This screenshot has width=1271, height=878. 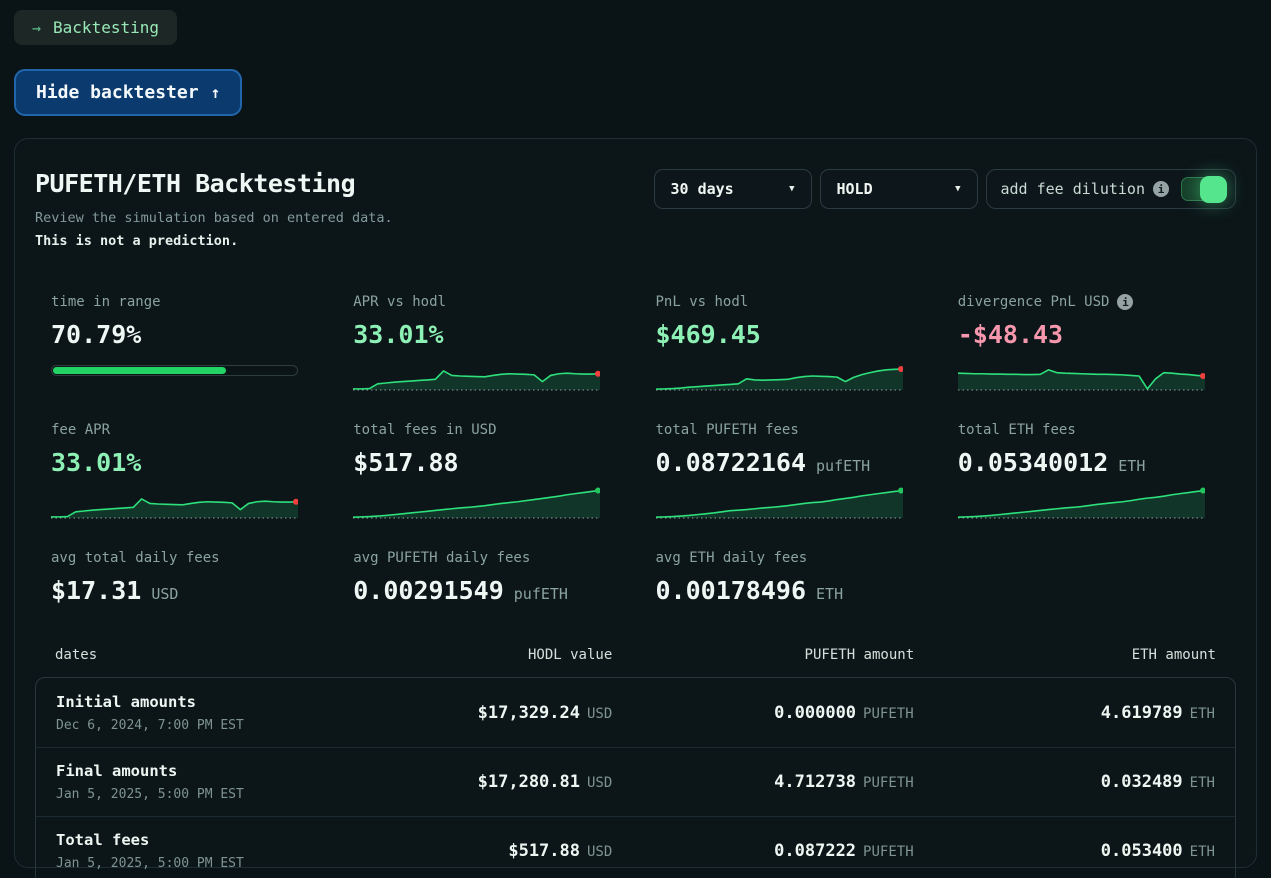 What do you see at coordinates (762, 782) in the screenshot?
I see `row-cell-pufeth-amount: 4.712738 PUFETH` at bounding box center [762, 782].